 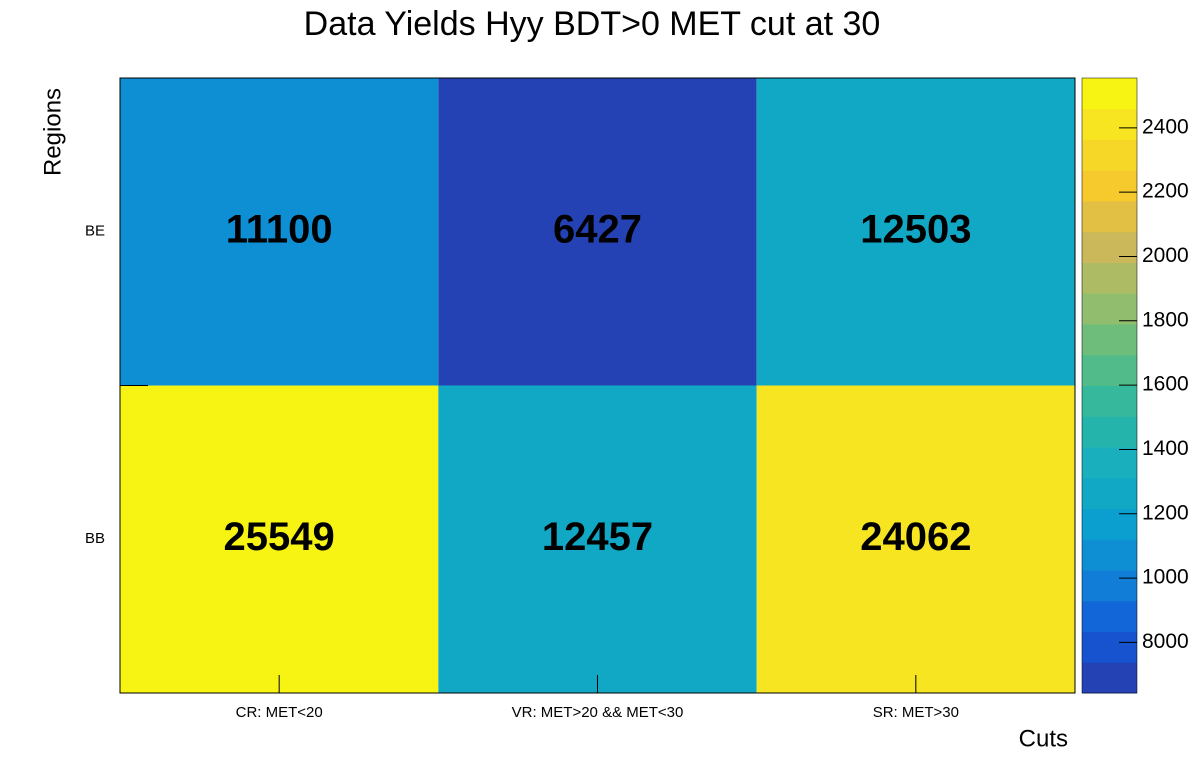 What do you see at coordinates (1165, 126) in the screenshot?
I see `colorbar-tick-label: 2400` at bounding box center [1165, 126].